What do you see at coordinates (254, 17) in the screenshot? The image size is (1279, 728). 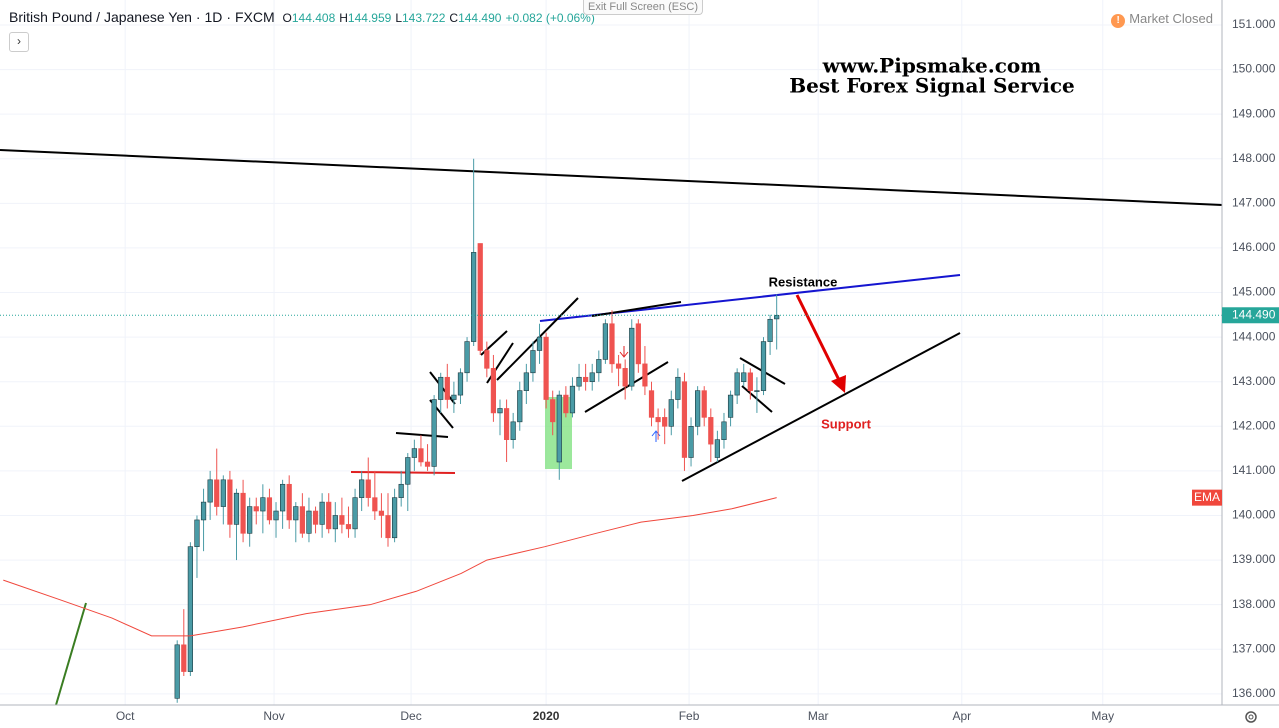 I see `source: FXCM` at bounding box center [254, 17].